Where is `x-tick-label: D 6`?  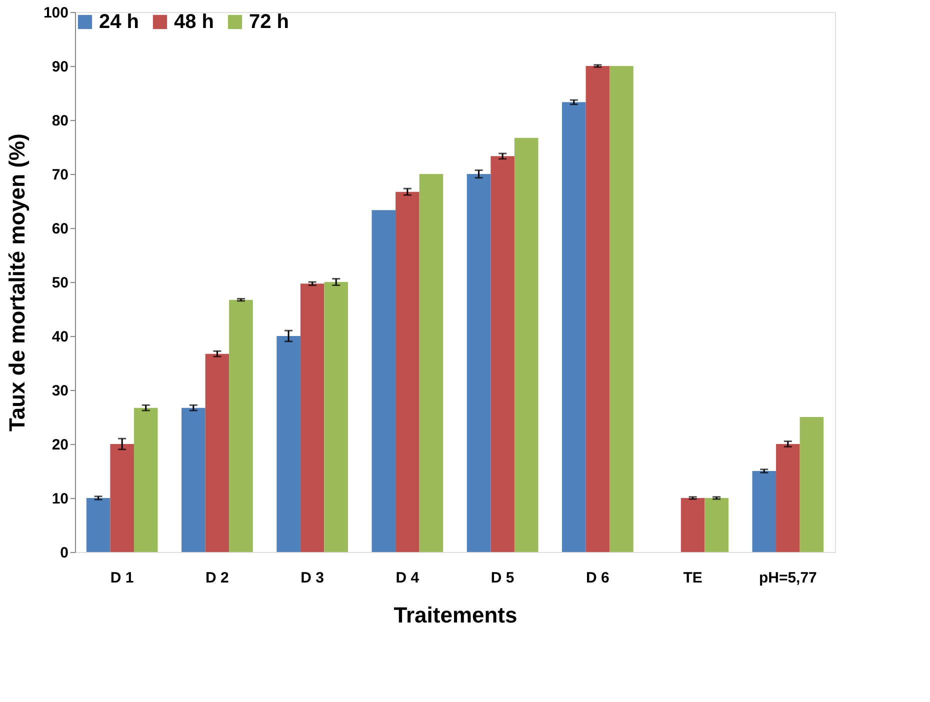
x-tick-label: D 6 is located at coordinates (598, 578).